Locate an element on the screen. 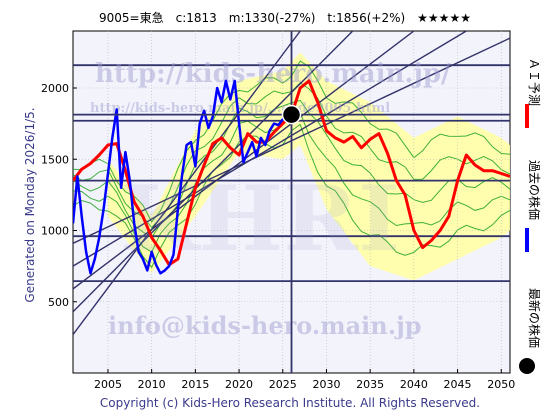  x-tick-label: 2040 is located at coordinates (414, 384).